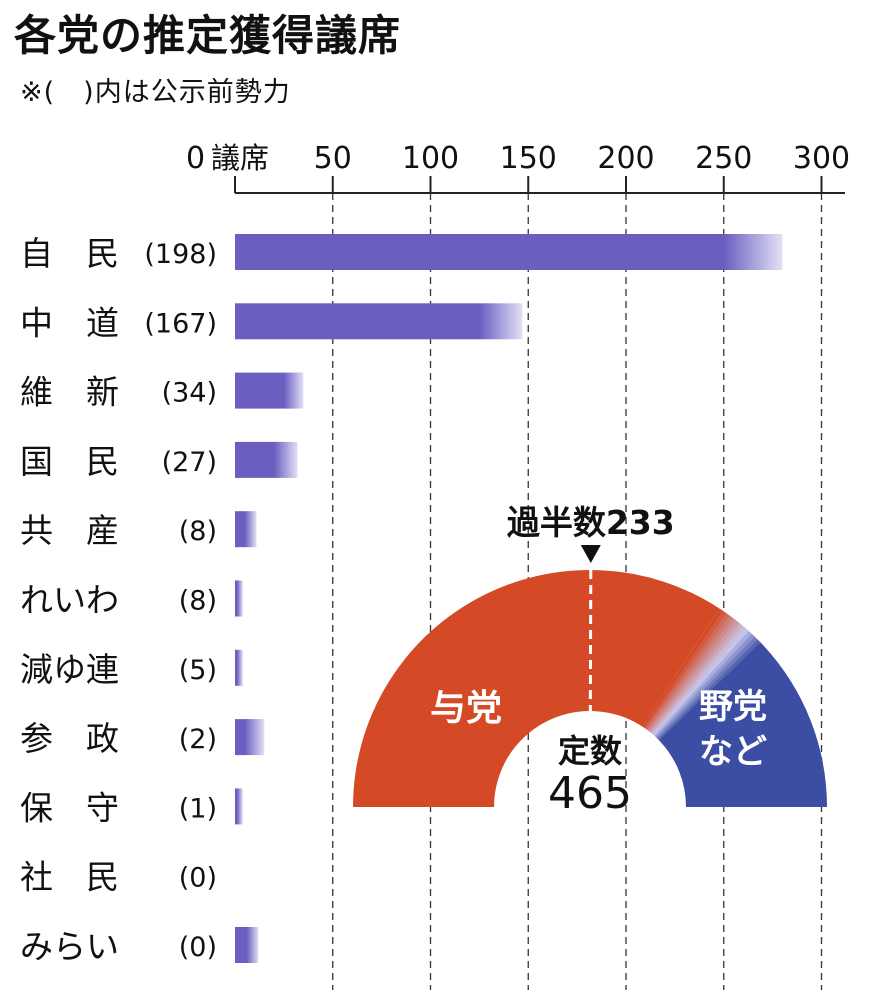 Image resolution: width=877 pixels, height=1000 pixels. What do you see at coordinates (69, 738) in the screenshot?
I see `category-label: 参 政` at bounding box center [69, 738].